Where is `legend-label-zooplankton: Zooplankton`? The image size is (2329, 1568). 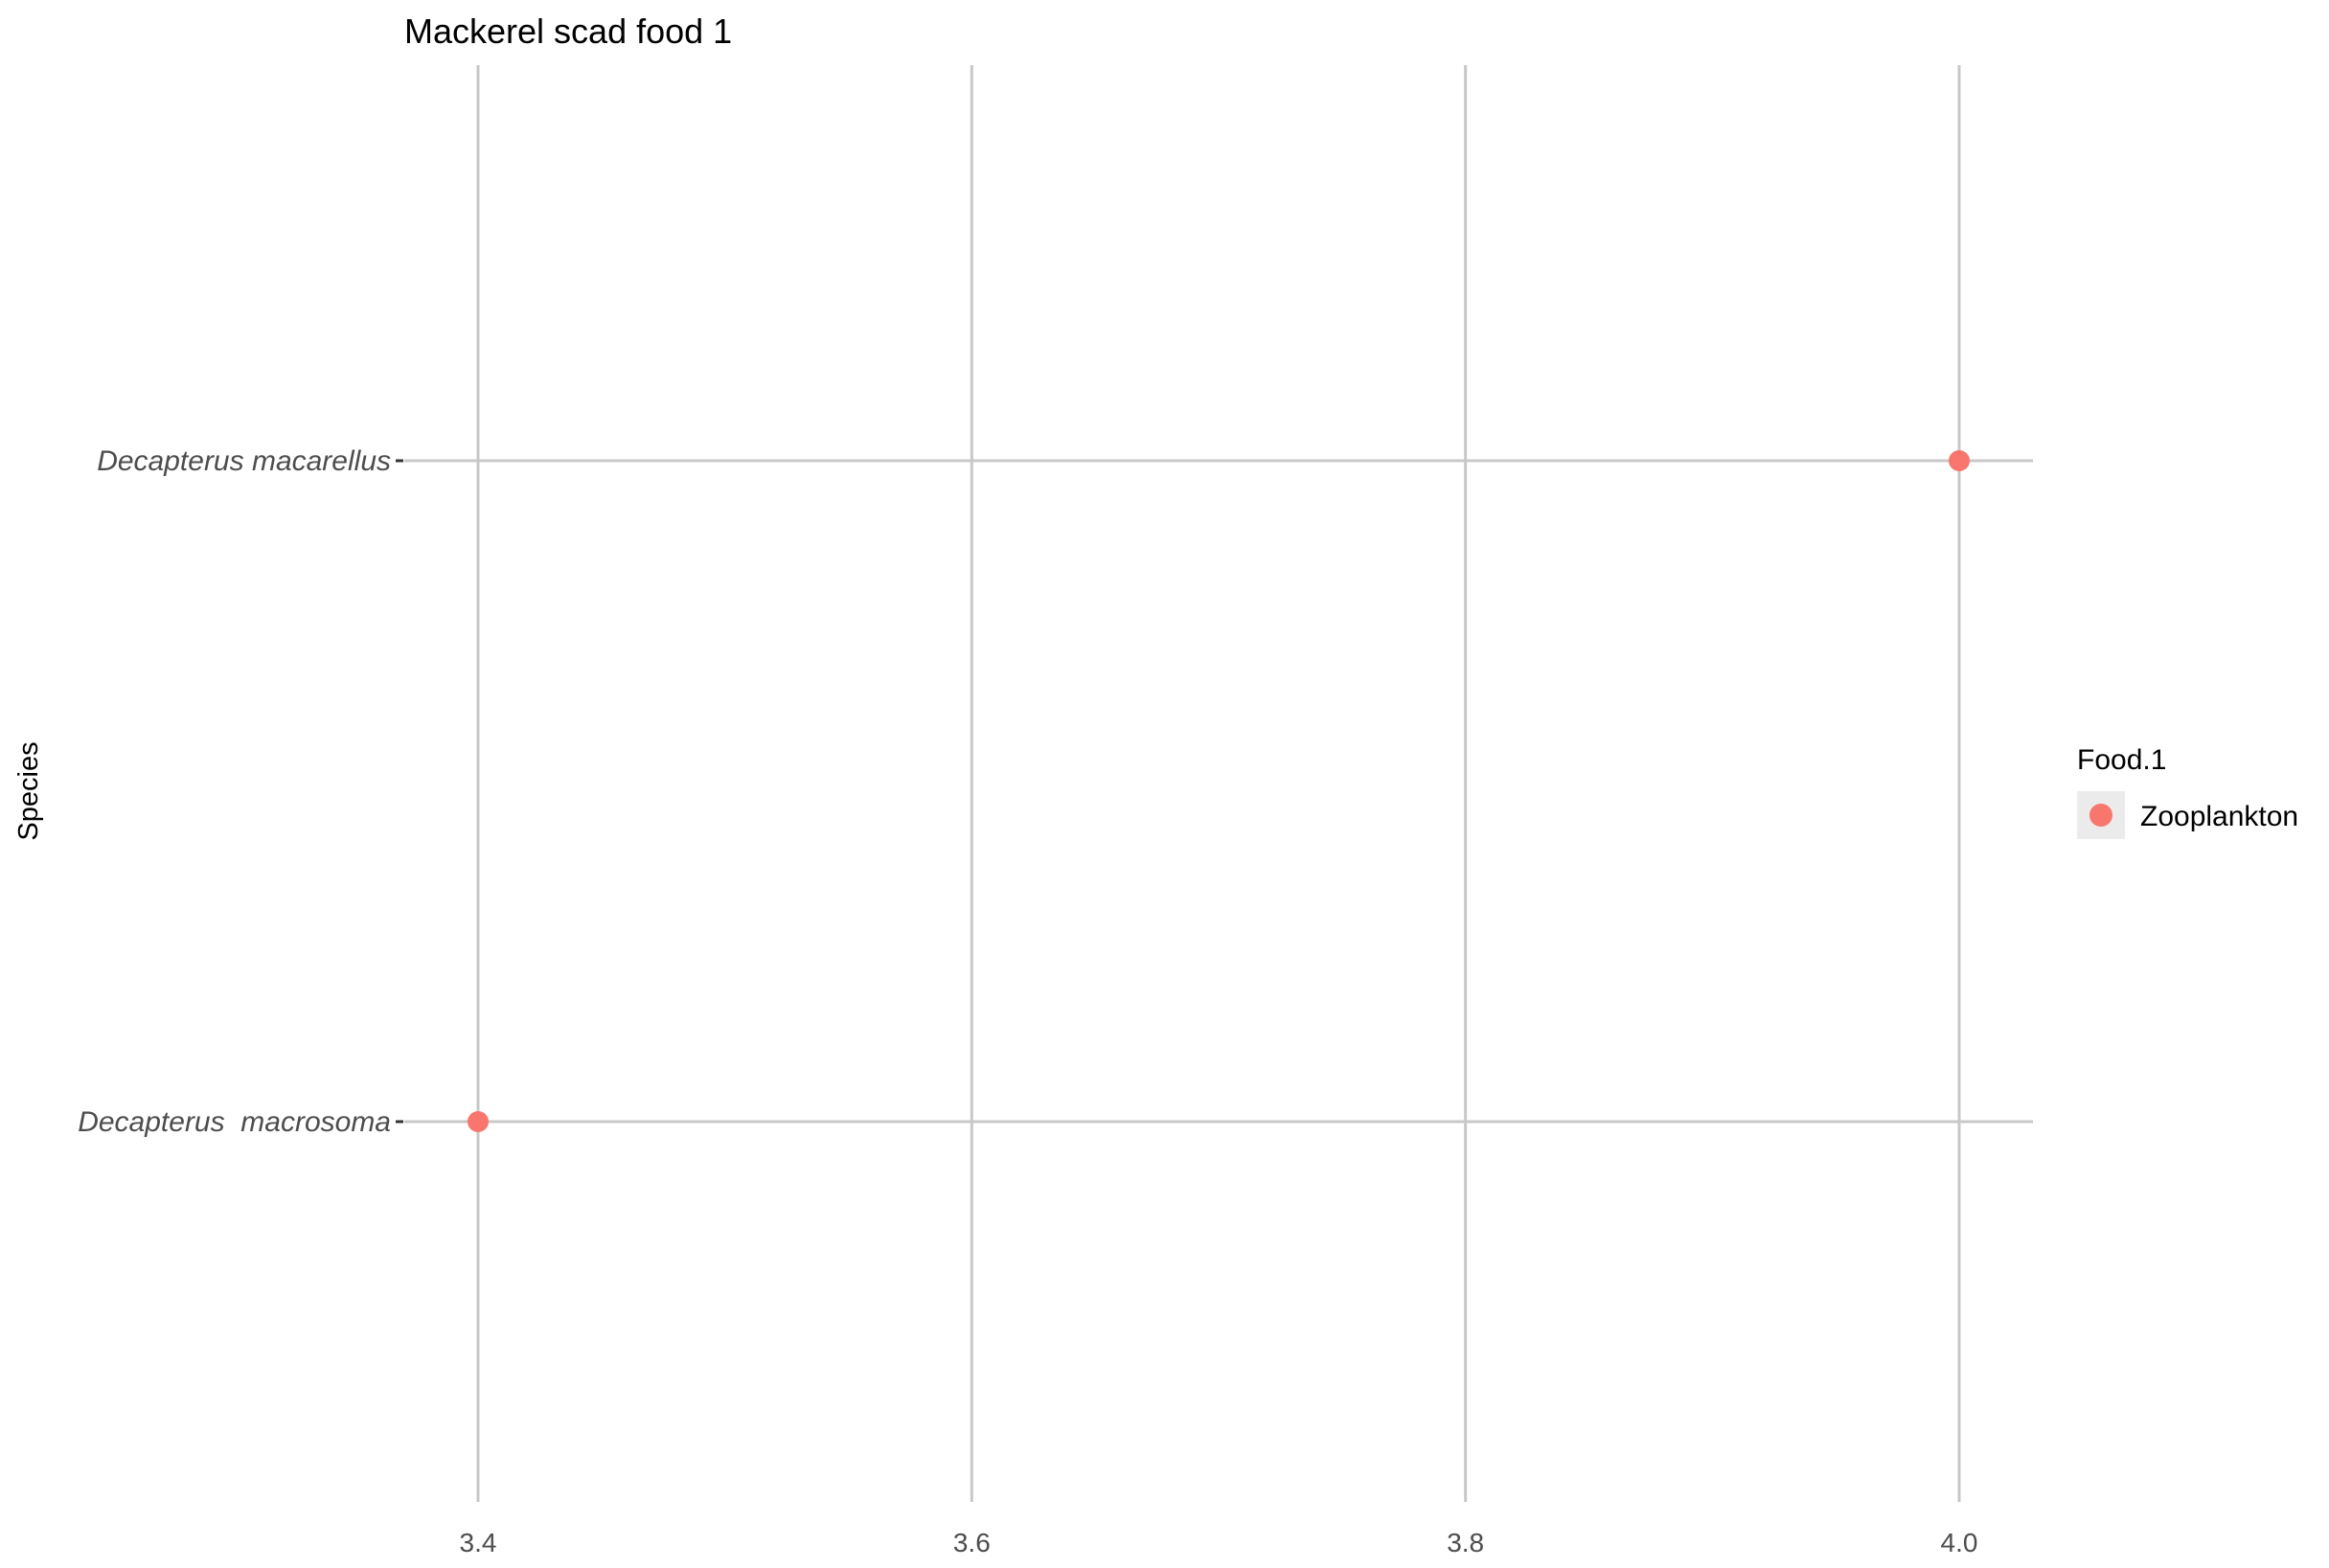 legend-label-zooplankton: Zooplankton is located at coordinates (2219, 816).